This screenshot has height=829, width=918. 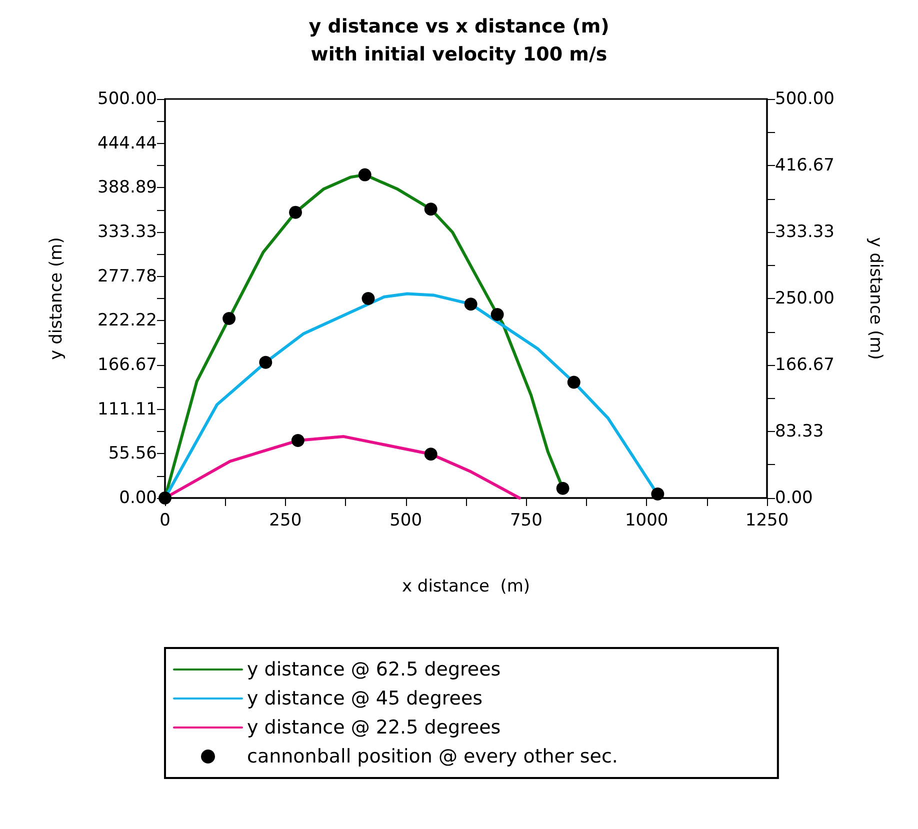 I want to click on y-tick-label: 277.78, so click(x=127, y=276).